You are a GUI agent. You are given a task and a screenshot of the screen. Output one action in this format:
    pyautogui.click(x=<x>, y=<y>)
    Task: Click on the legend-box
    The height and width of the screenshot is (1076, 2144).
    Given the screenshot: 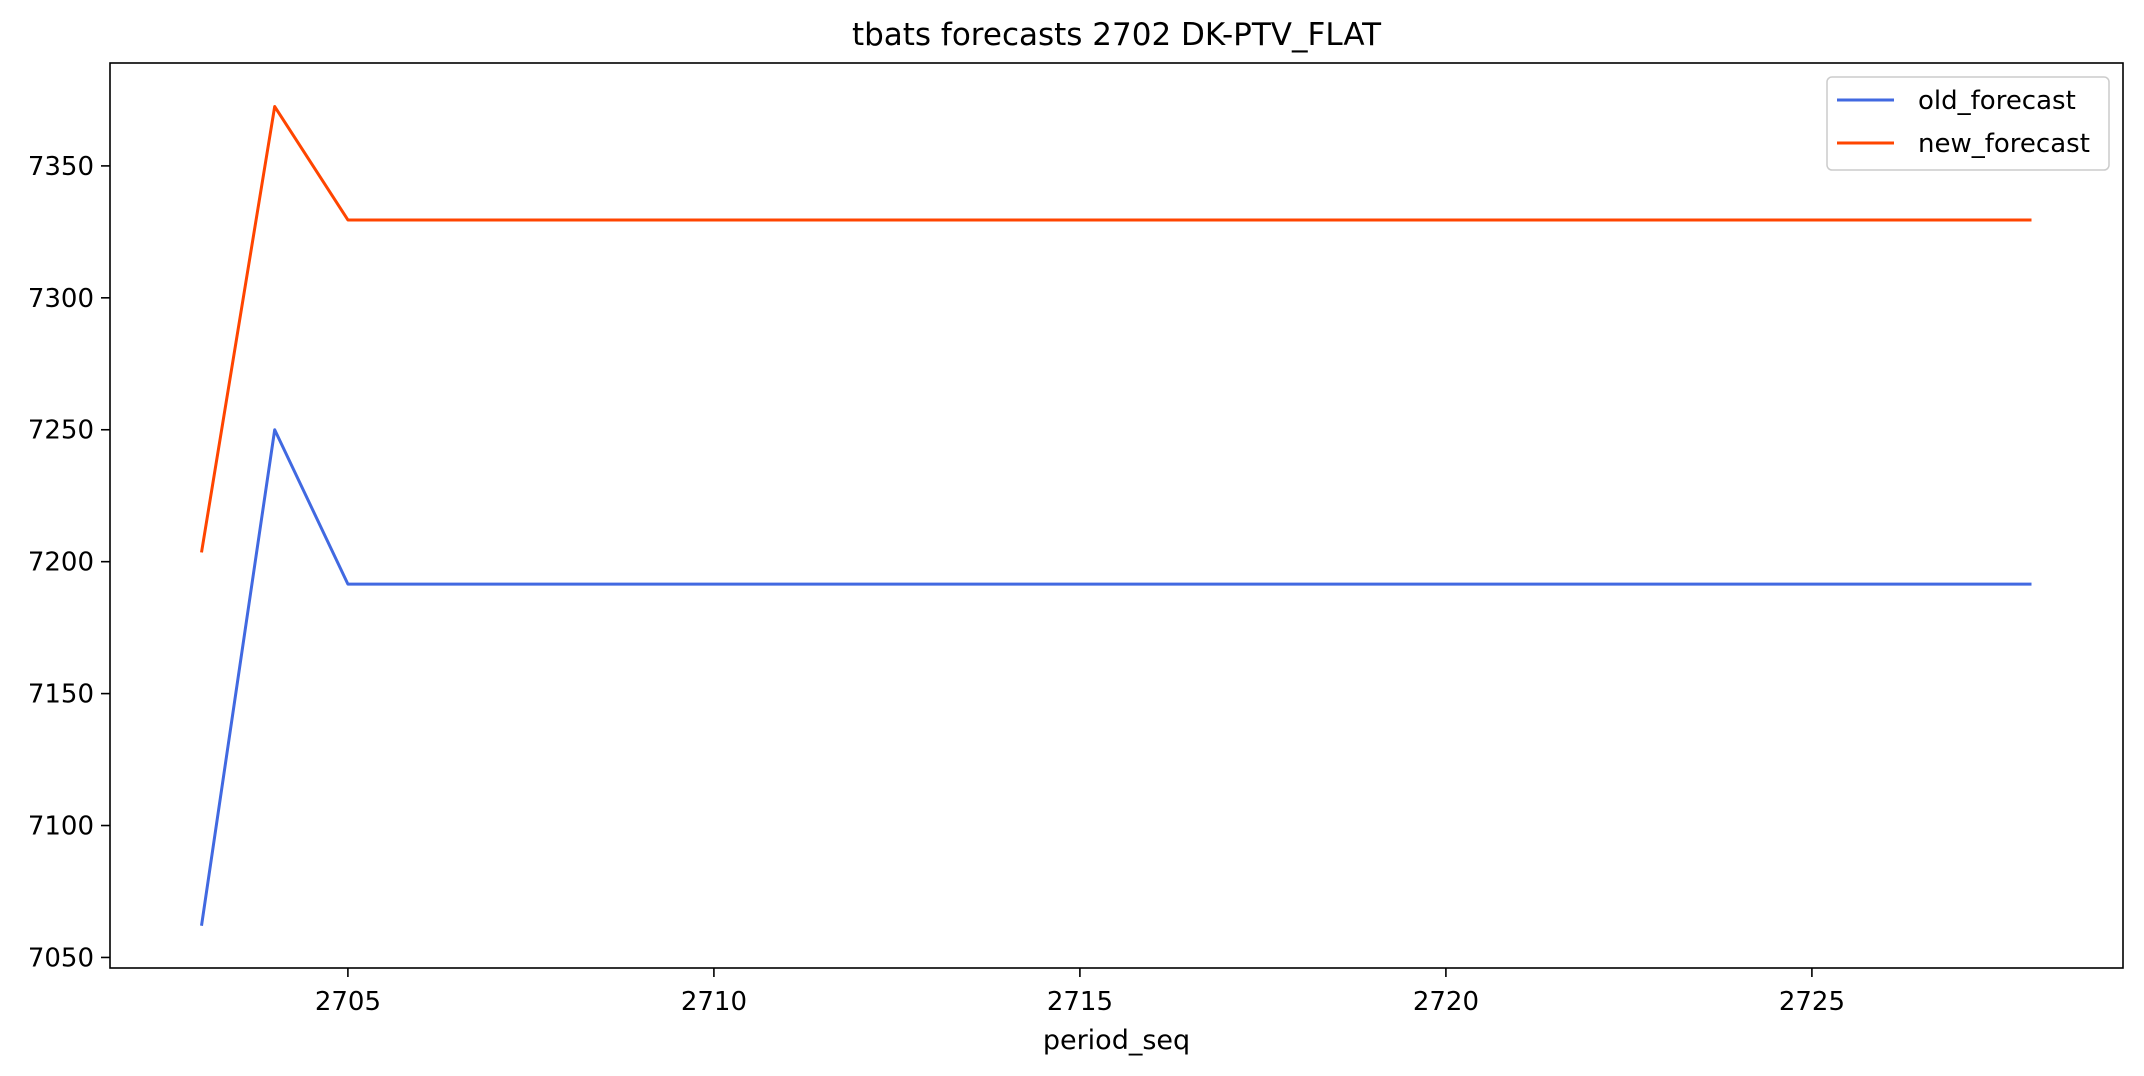 What is the action you would take?
    pyautogui.click(x=1968, y=123)
    